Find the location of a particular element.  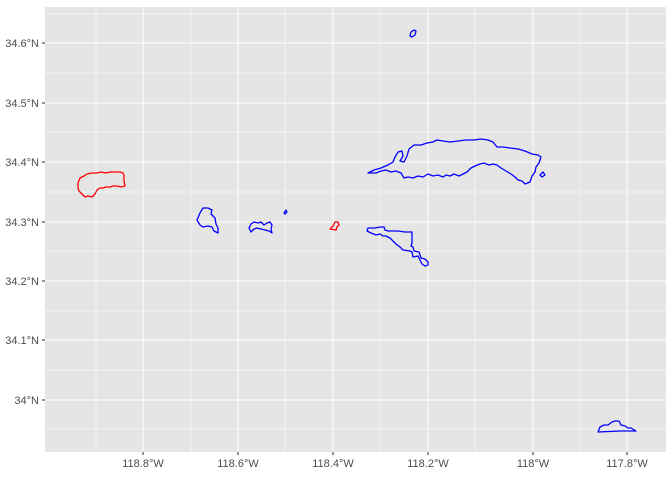

y-tick-label: 34°N is located at coordinates (26, 401).